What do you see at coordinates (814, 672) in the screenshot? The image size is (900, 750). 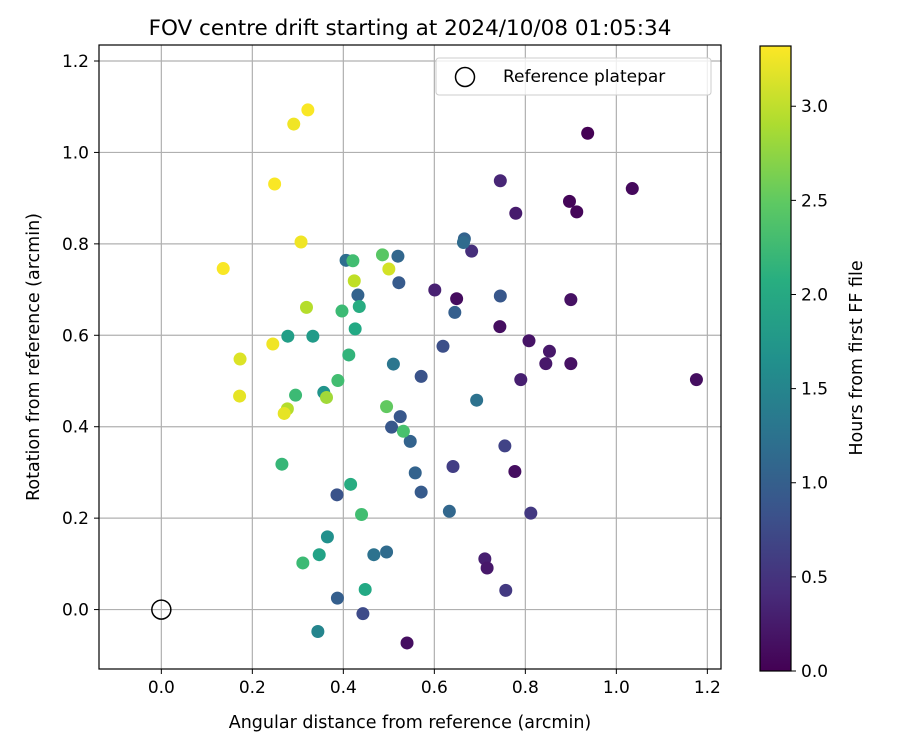 I see `colorbar-tick-label: 0.0` at bounding box center [814, 672].